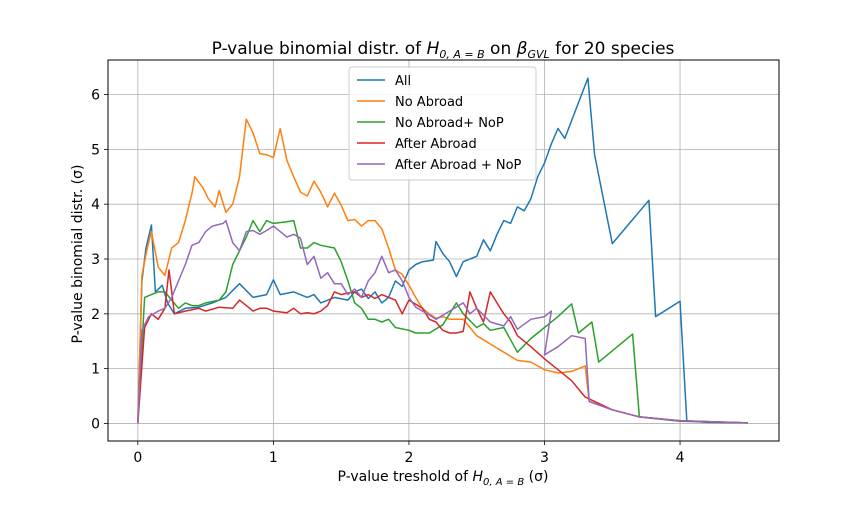 The width and height of the screenshot is (864, 509). I want to click on x-axis-label: P-value treshold of H0, A = B (σ), so click(443, 478).